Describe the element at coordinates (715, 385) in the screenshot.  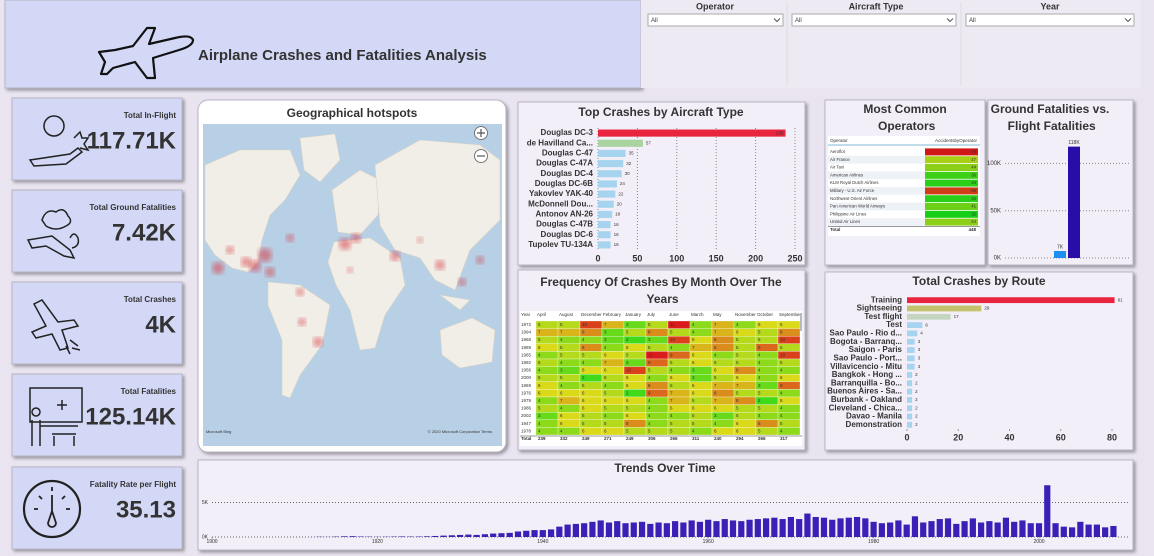
I see `cell-value: 7` at that location.